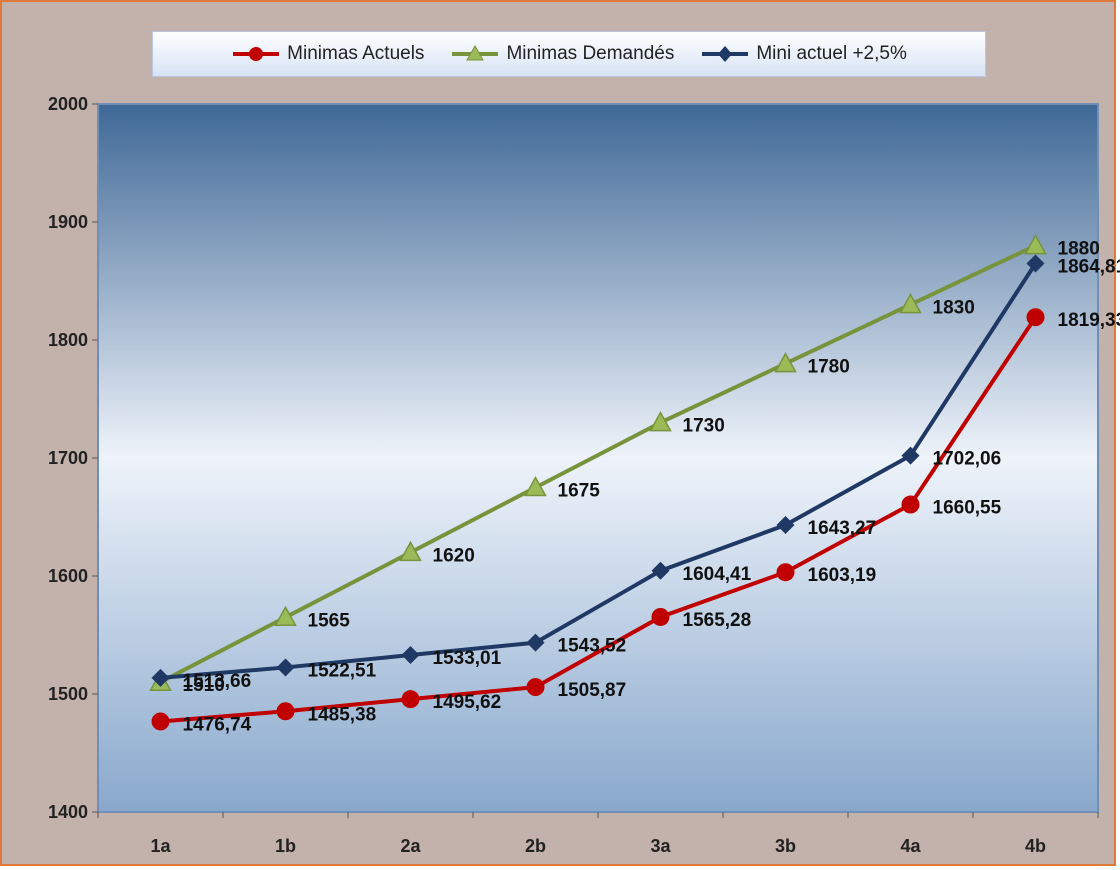 The width and height of the screenshot is (1120, 870). What do you see at coordinates (285, 846) in the screenshot?
I see `x-tick-label: 1b` at bounding box center [285, 846].